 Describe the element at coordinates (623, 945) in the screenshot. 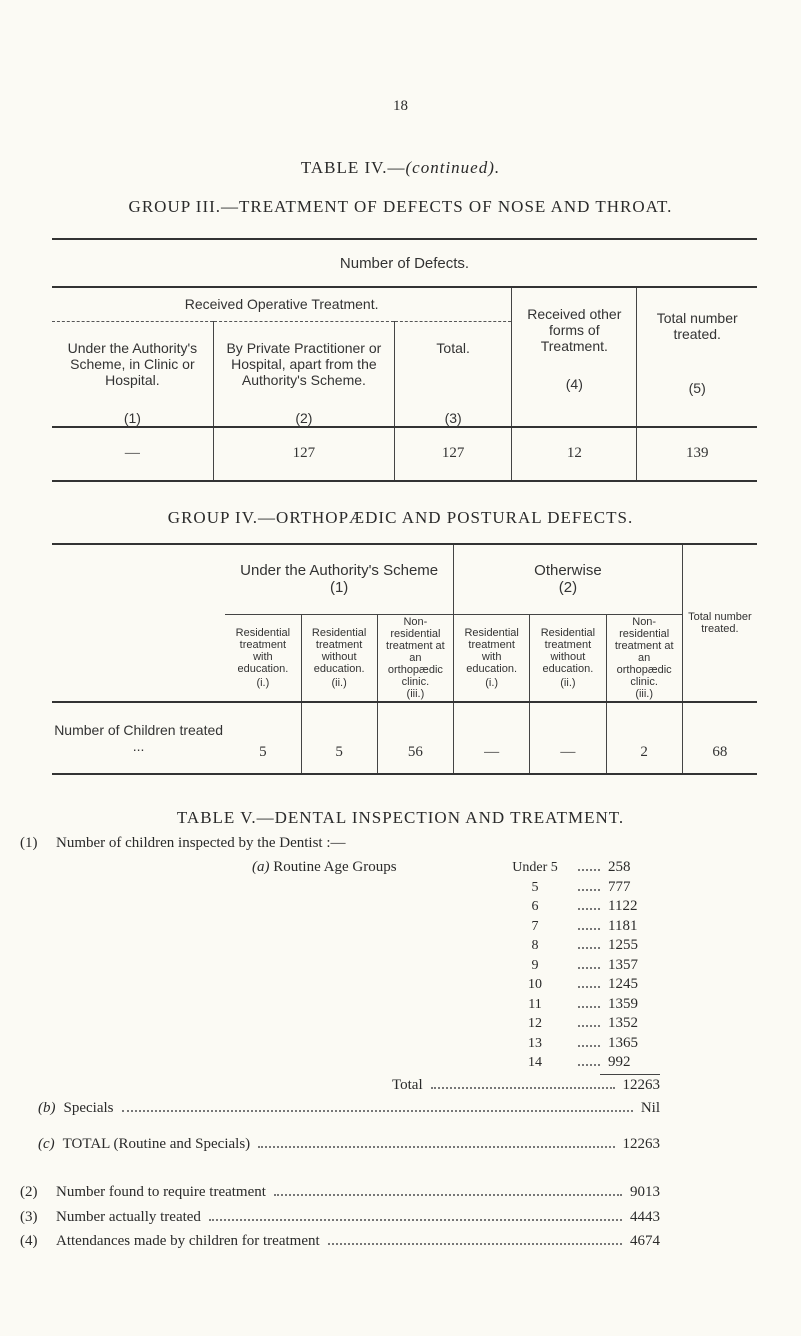

I see `value: 1255` at that location.